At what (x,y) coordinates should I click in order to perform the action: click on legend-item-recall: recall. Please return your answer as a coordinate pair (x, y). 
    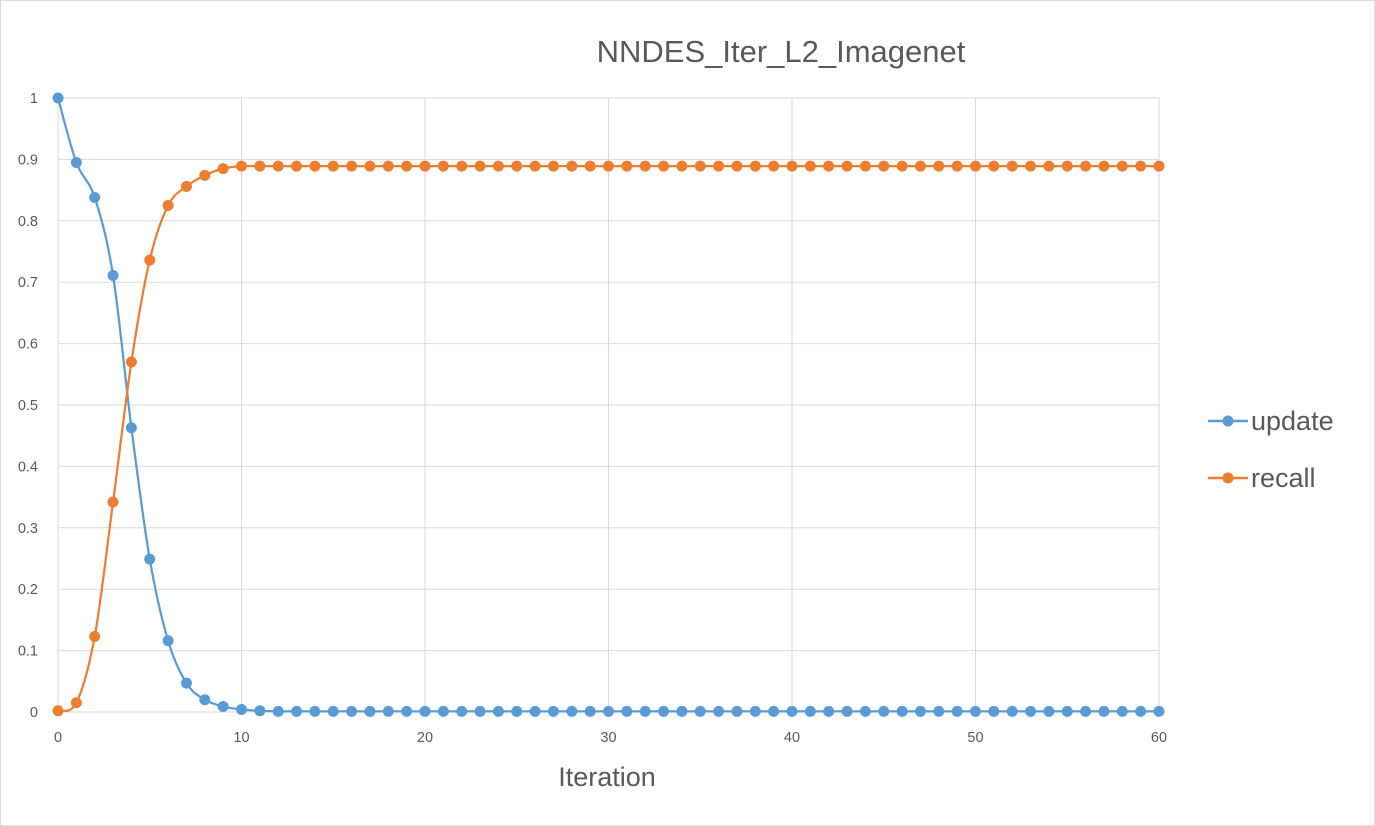
    Looking at the image, I should click on (1262, 478).